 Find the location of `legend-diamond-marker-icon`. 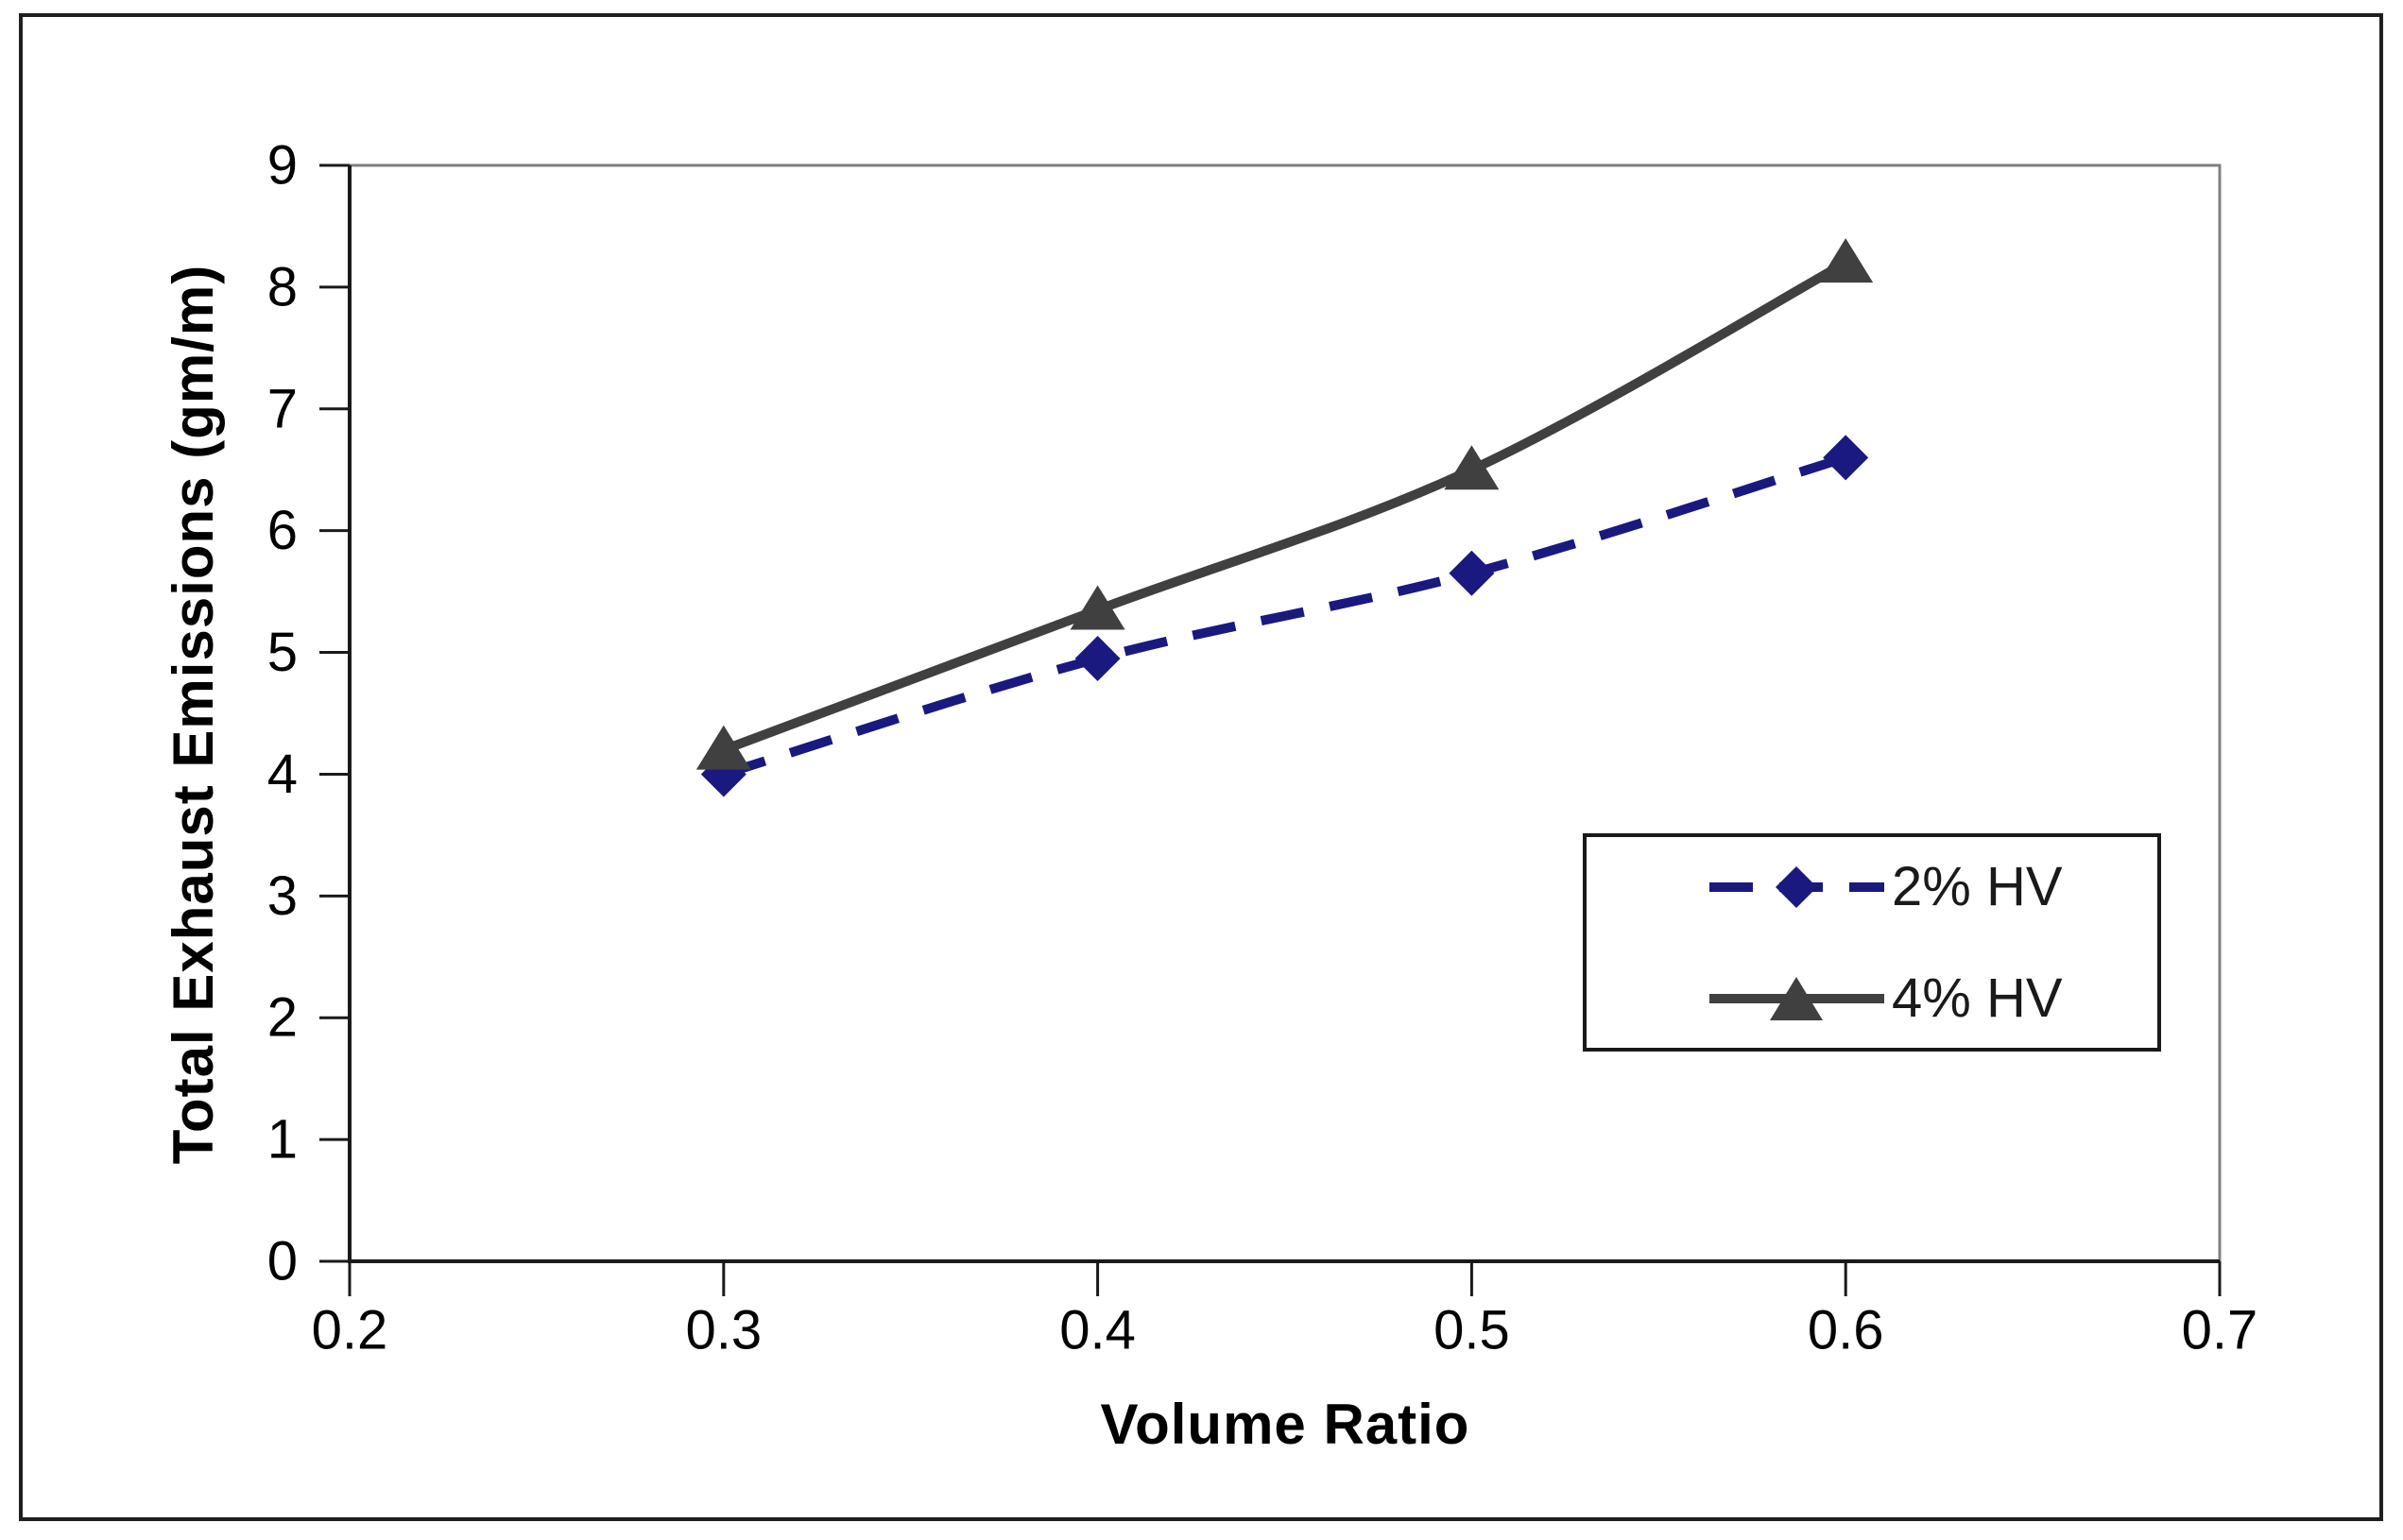

legend-diamond-marker-icon is located at coordinates (1796, 887).